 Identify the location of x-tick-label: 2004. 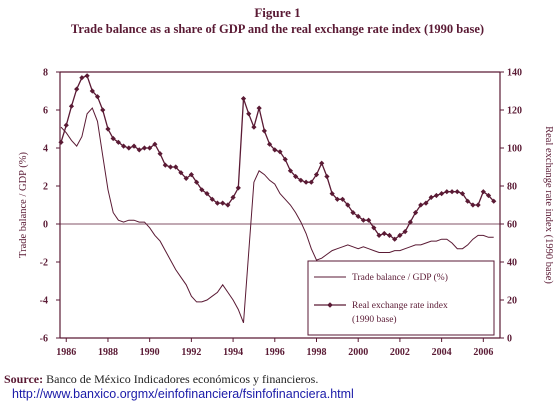
(442, 352).